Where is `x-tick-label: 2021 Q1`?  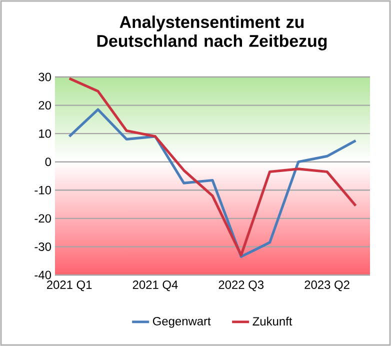
x-tick-label: 2021 Q1 is located at coordinates (69, 286).